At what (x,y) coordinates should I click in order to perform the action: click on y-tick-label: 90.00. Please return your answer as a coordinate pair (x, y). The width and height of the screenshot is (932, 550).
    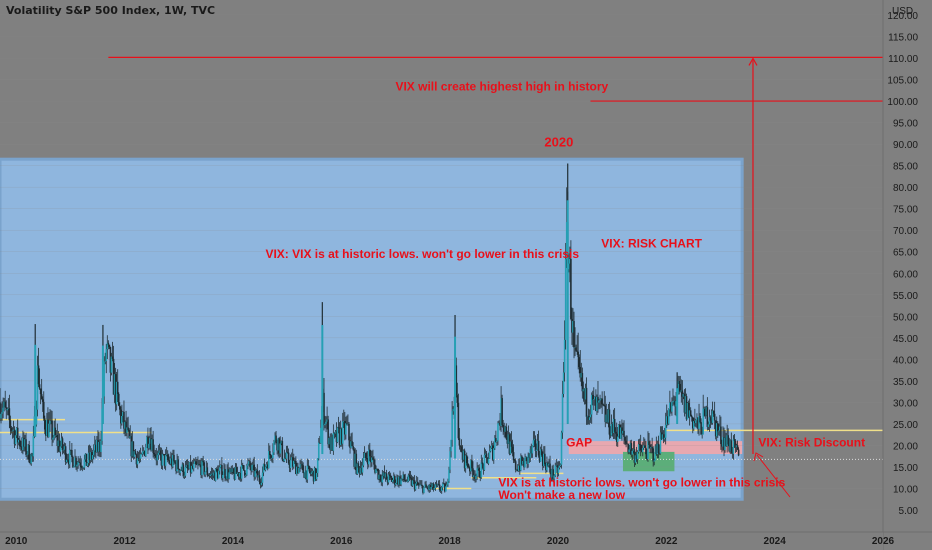
    Looking at the image, I should click on (905, 145).